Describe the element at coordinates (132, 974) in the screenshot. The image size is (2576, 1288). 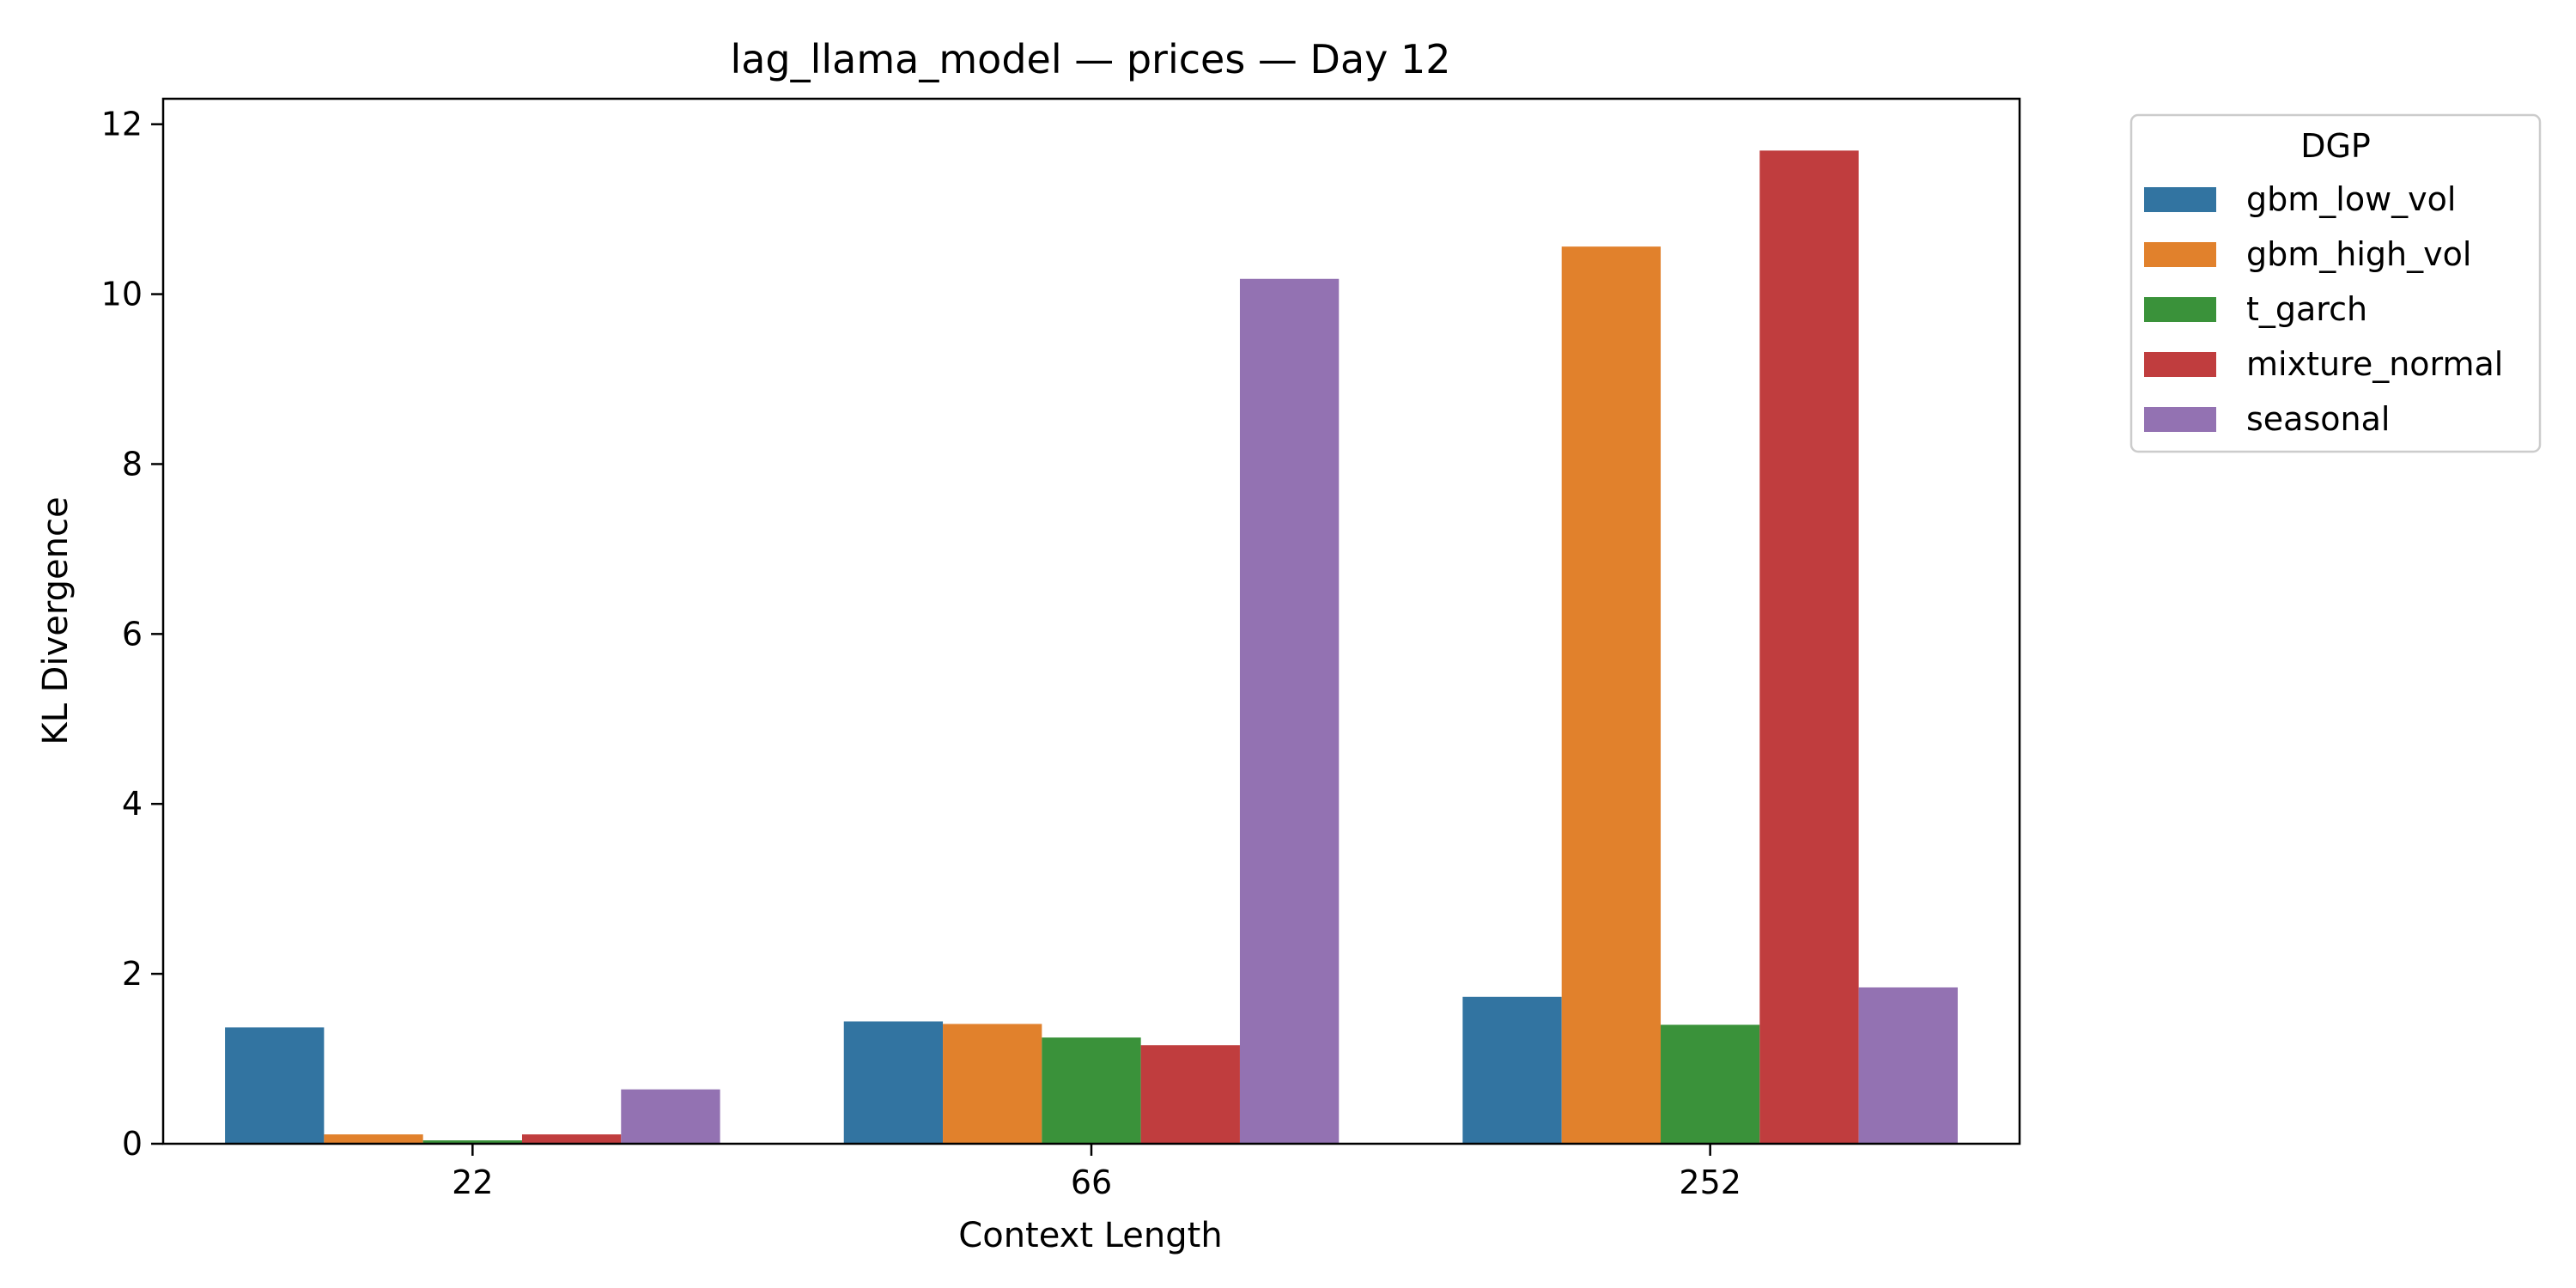
I see `y-tick-label: 2` at that location.